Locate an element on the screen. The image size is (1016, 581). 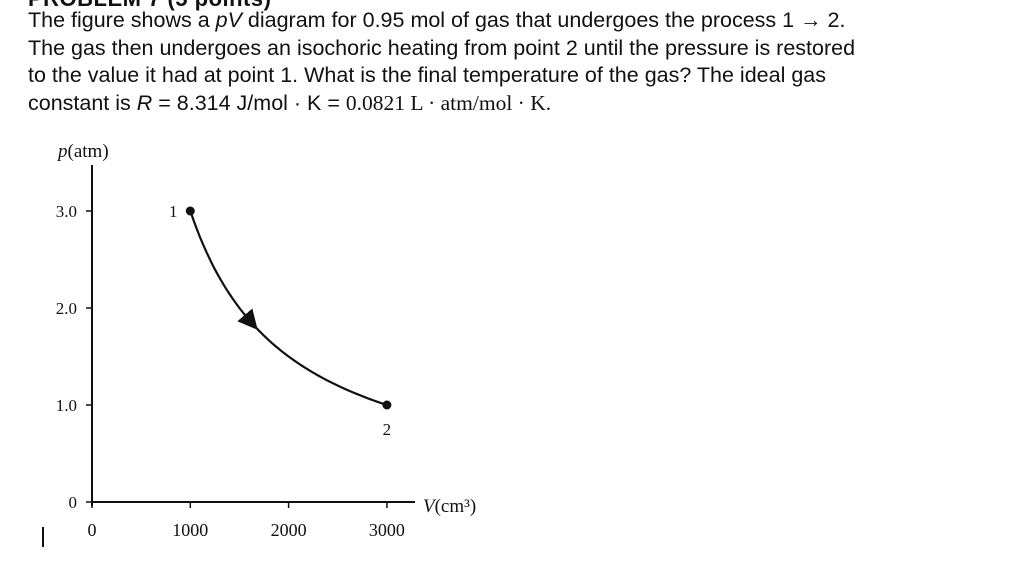
gas-constant-atm: 0.0821 L · atm/mol · K. is located at coordinates (448, 102).